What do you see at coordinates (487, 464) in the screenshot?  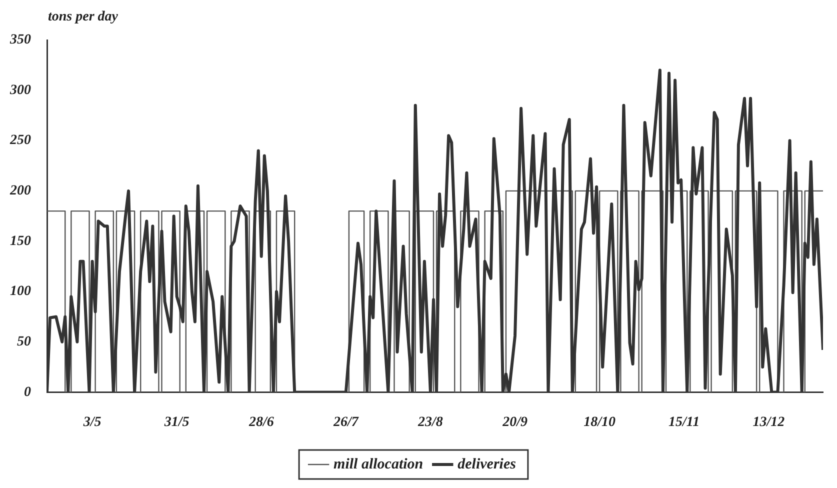 I see `legend-label: deliveries` at bounding box center [487, 464].